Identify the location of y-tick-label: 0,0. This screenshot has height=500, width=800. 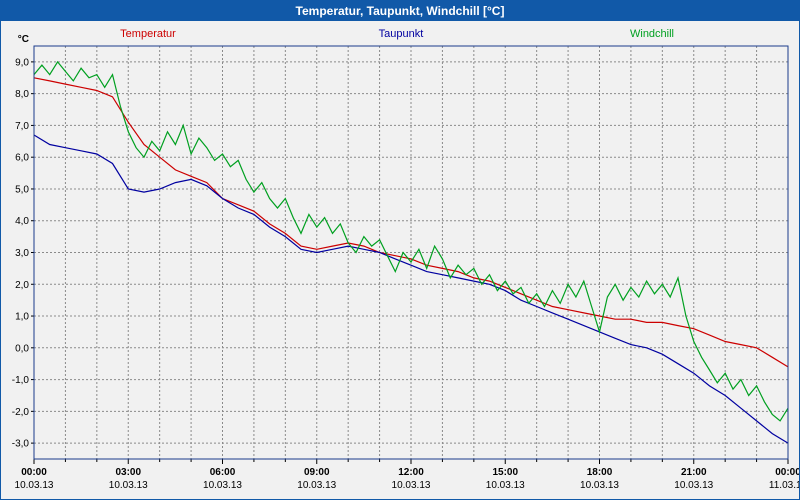
(22, 348).